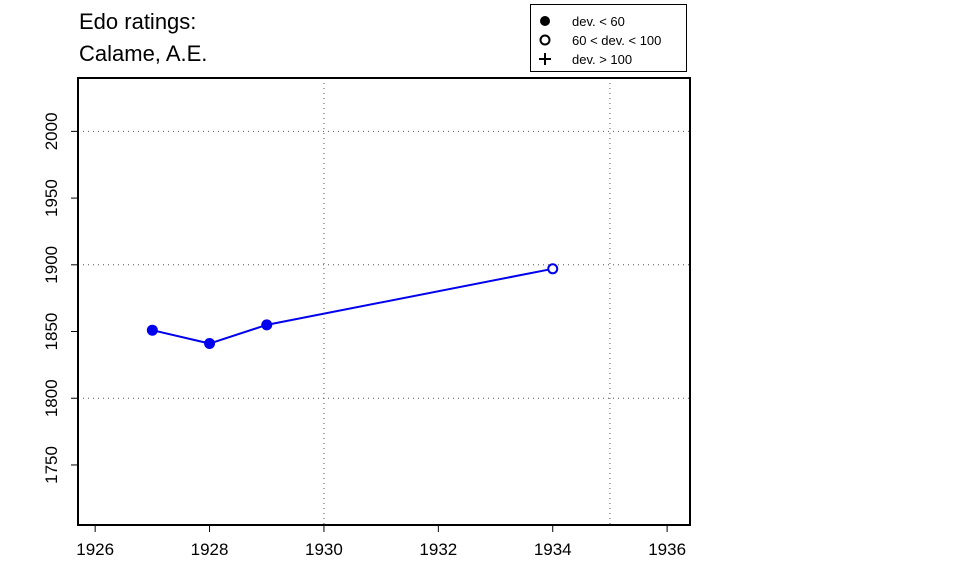 This screenshot has height=576, width=960. Describe the element at coordinates (553, 549) in the screenshot. I see `x-tick-label: 1934` at that location.